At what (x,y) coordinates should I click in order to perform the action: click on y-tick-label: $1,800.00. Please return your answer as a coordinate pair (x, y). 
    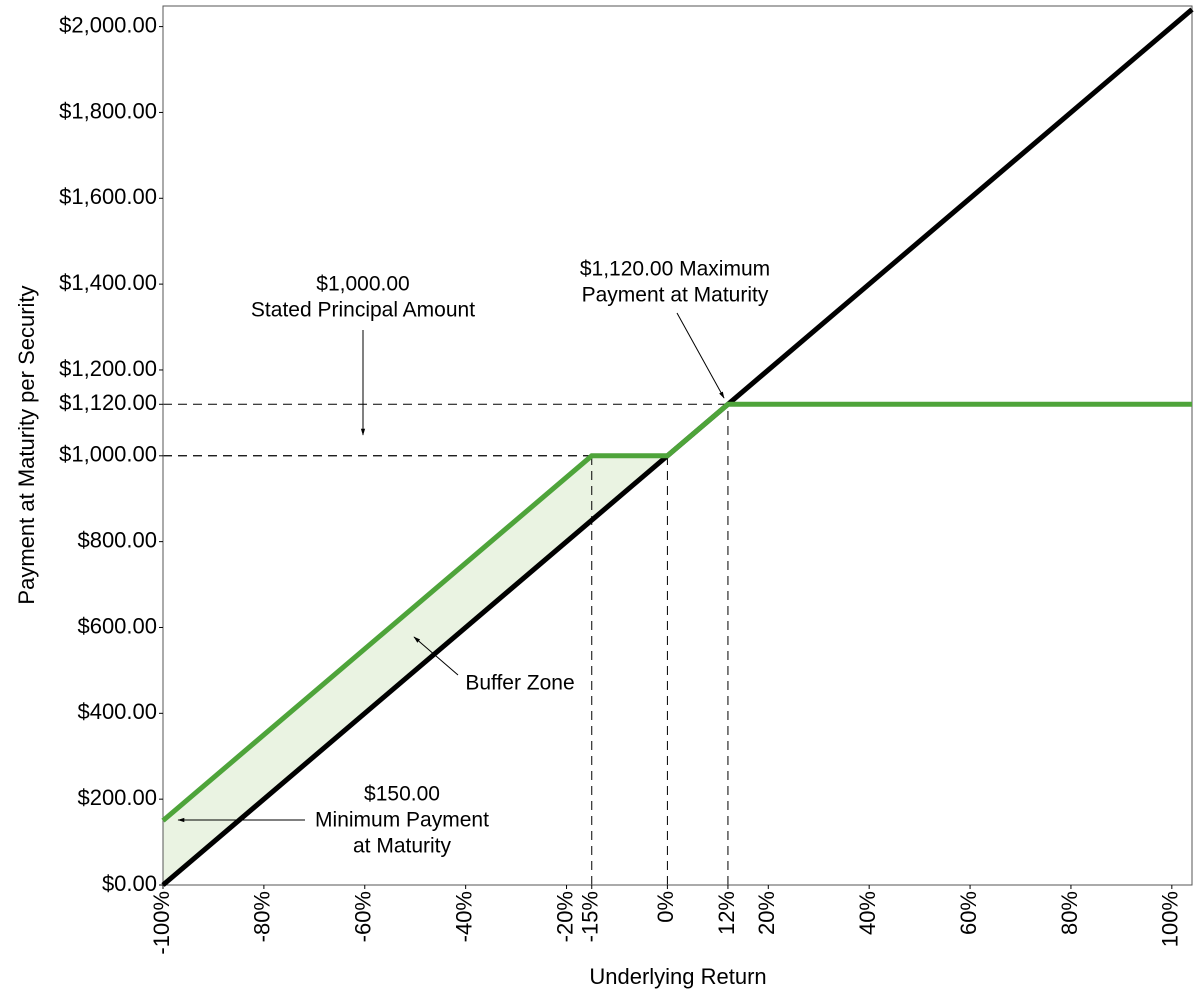
    Looking at the image, I should click on (108, 110).